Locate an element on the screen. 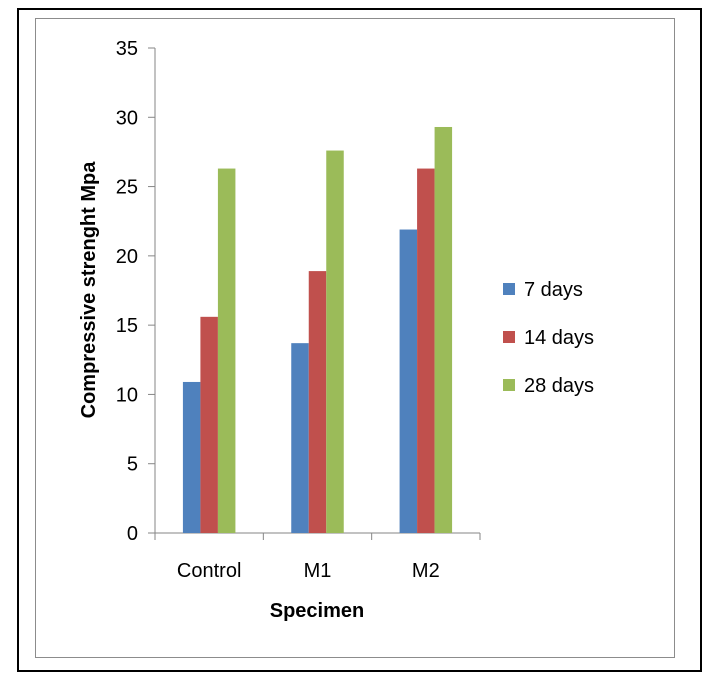 This screenshot has height=679, width=709. y-tick-label: 25 is located at coordinates (127, 188).